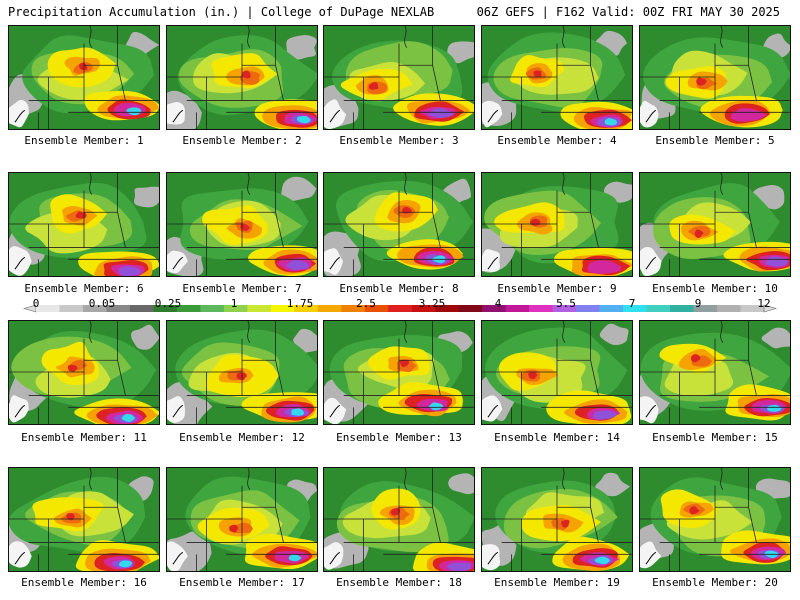  What do you see at coordinates (399, 437) in the screenshot?
I see `ensemble-member-label: Ensemble Member: 13` at bounding box center [399, 437].